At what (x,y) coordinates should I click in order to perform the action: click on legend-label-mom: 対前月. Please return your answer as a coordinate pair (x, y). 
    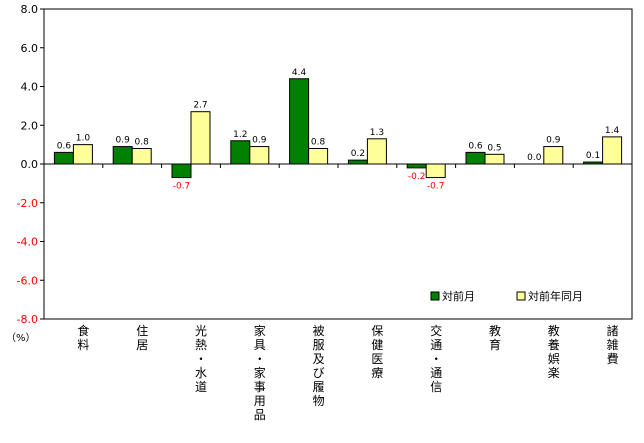
    Looking at the image, I should click on (458, 296).